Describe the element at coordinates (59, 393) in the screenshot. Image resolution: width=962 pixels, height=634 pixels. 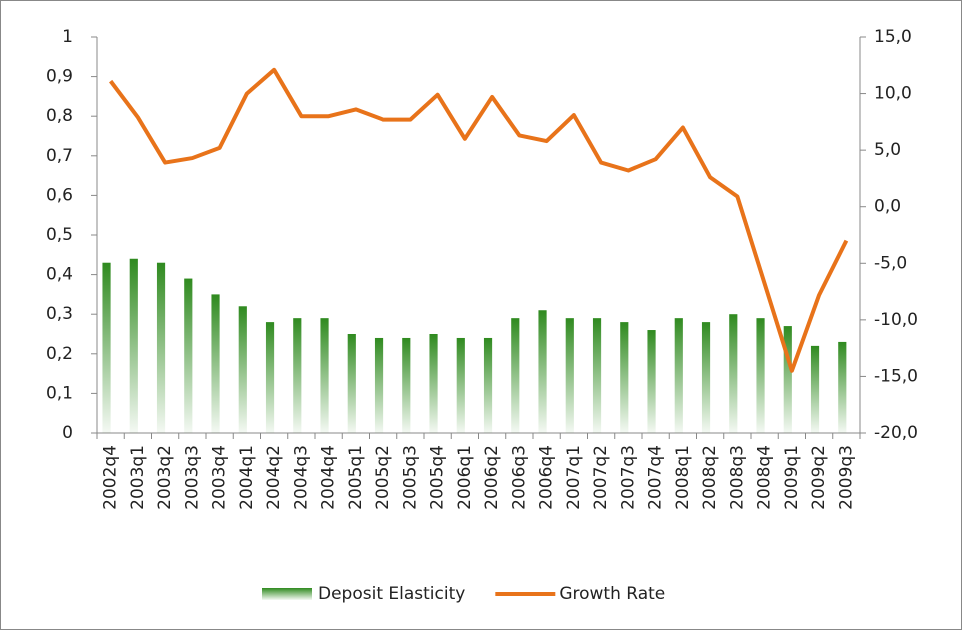
I see `y-tick-label: 0,1` at that location.